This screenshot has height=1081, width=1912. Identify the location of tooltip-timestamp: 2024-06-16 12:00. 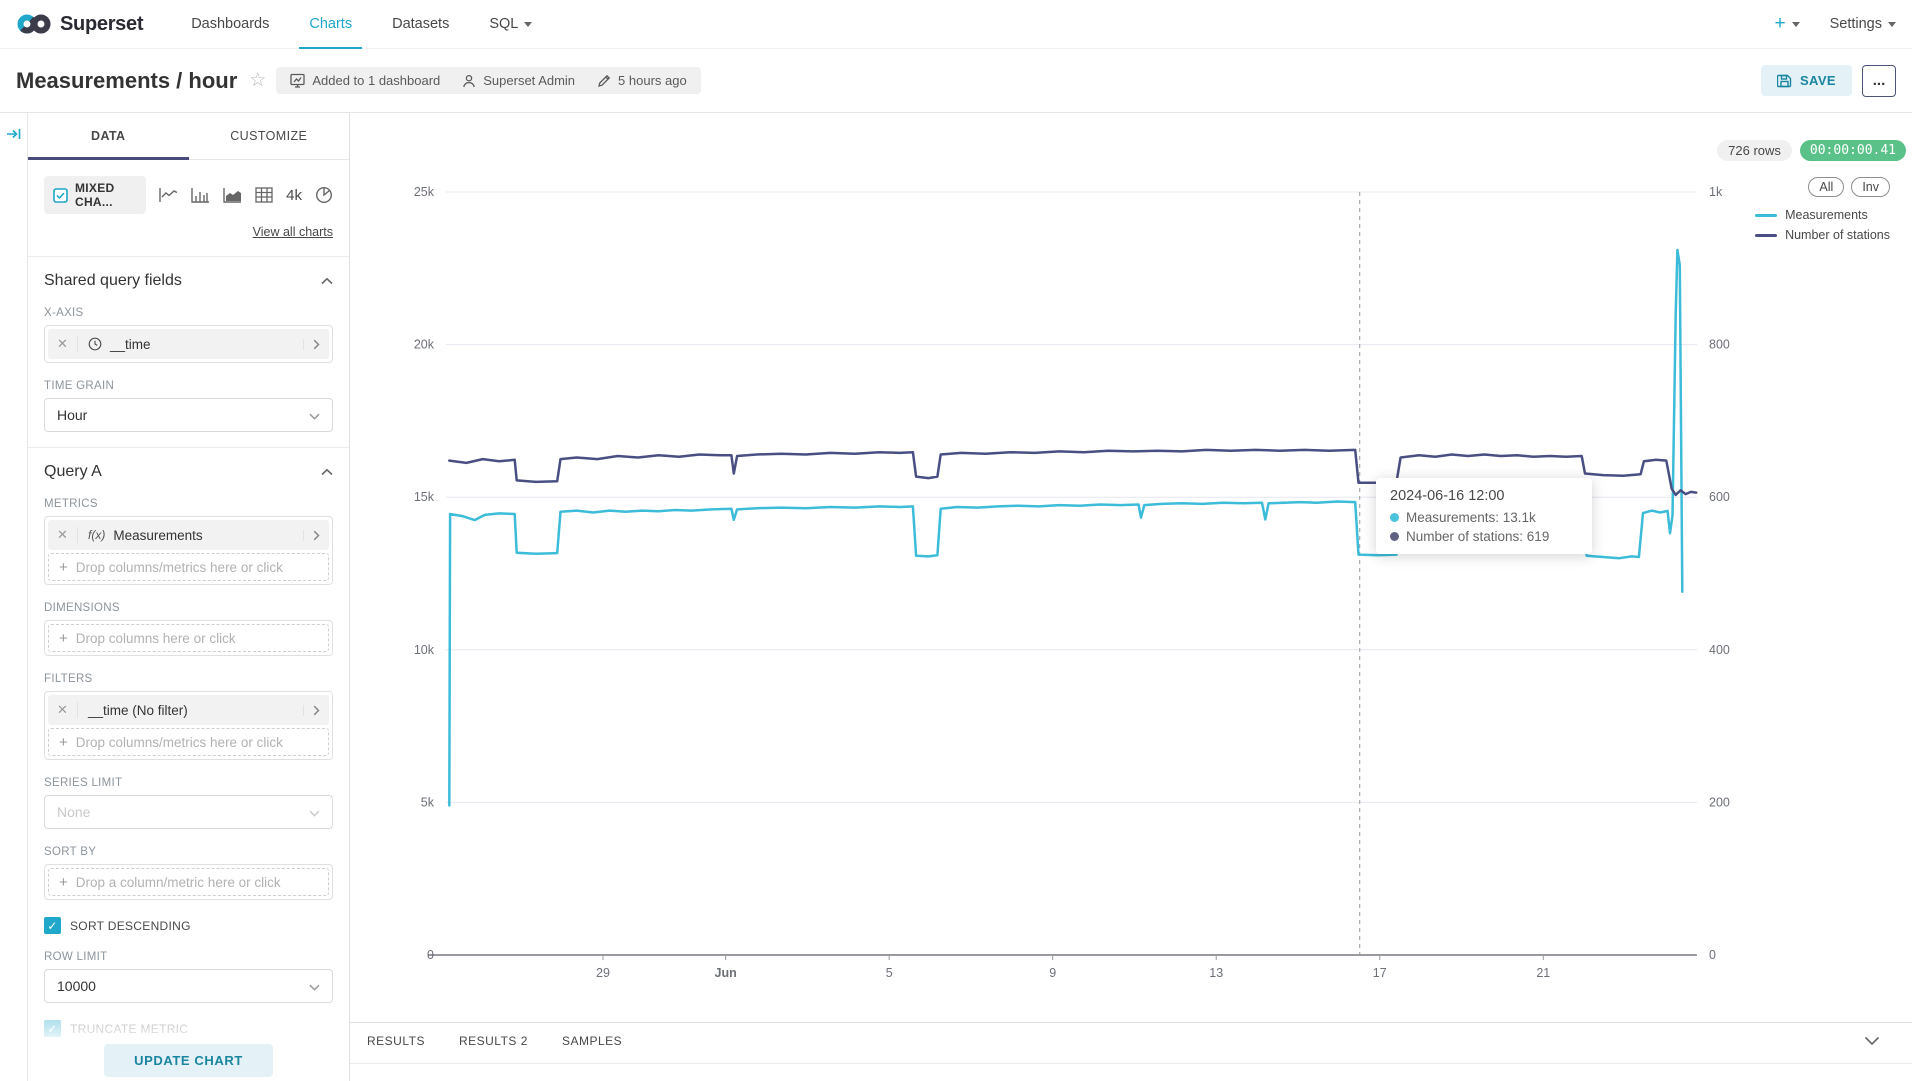
(1447, 496).